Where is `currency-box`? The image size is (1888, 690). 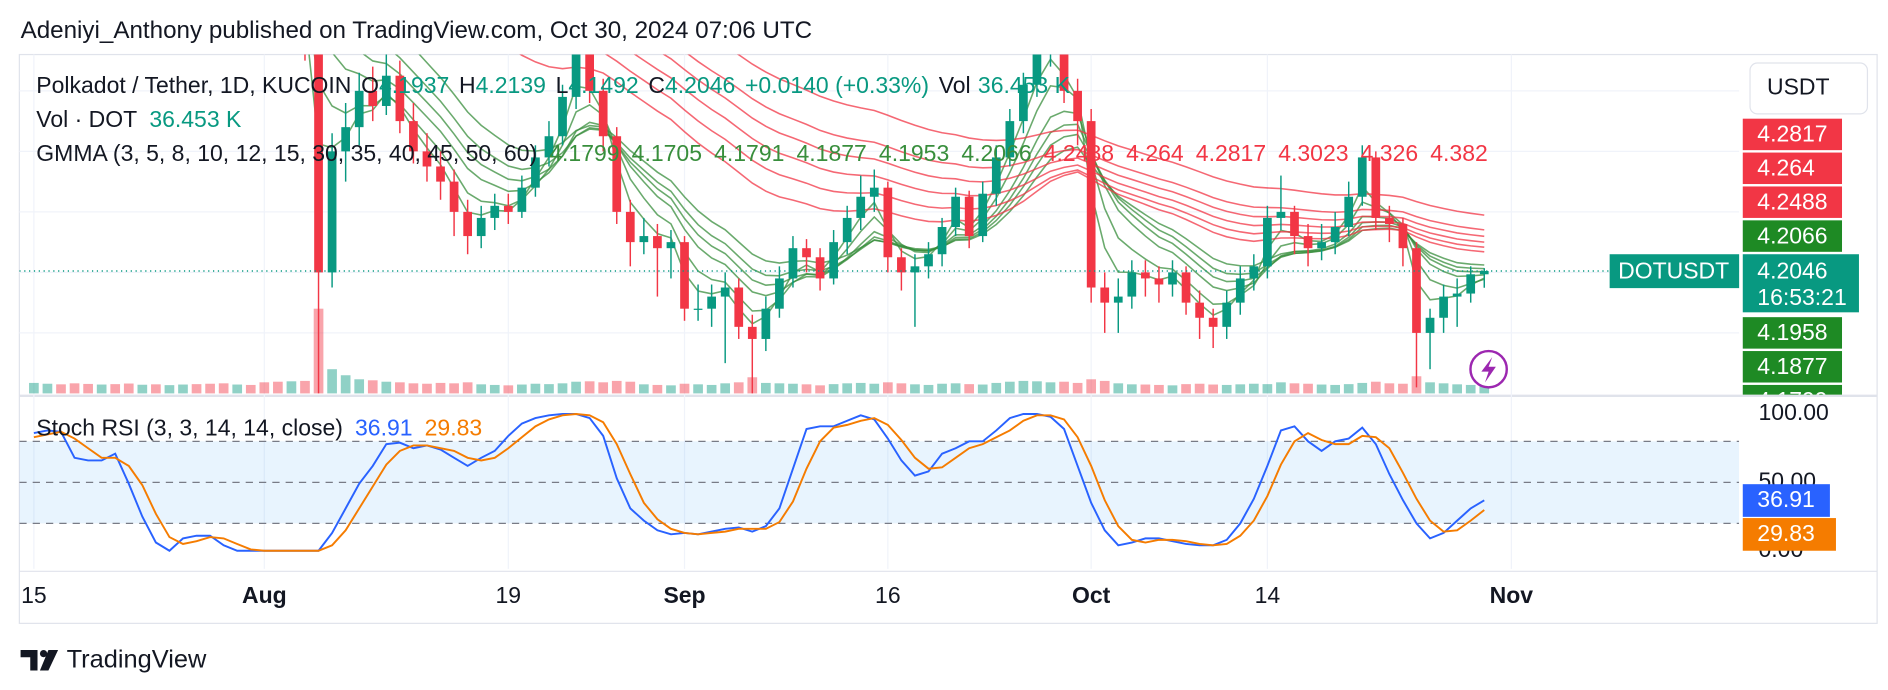 currency-box is located at coordinates (1809, 88).